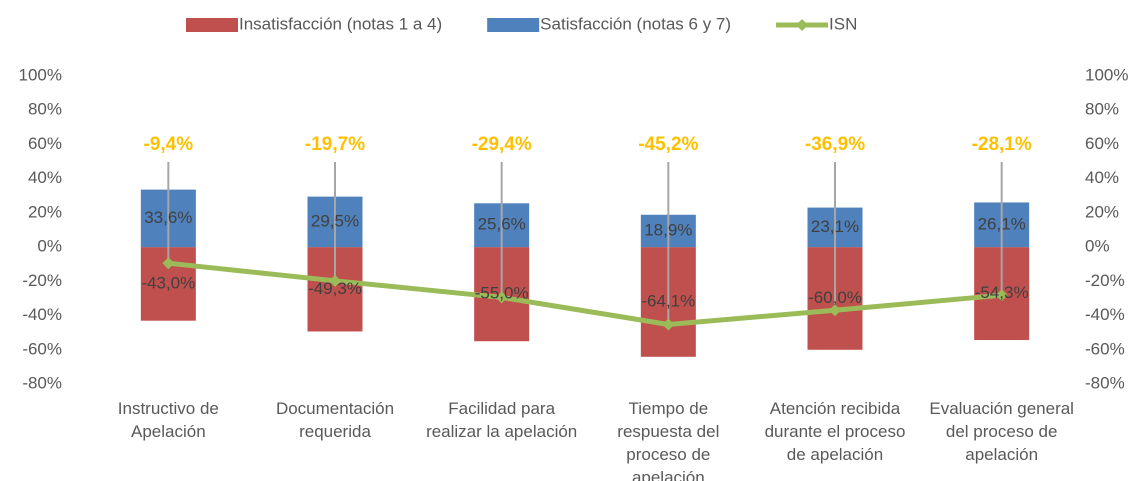 The height and width of the screenshot is (481, 1145). I want to click on data-label: 25,6%, so click(502, 224).